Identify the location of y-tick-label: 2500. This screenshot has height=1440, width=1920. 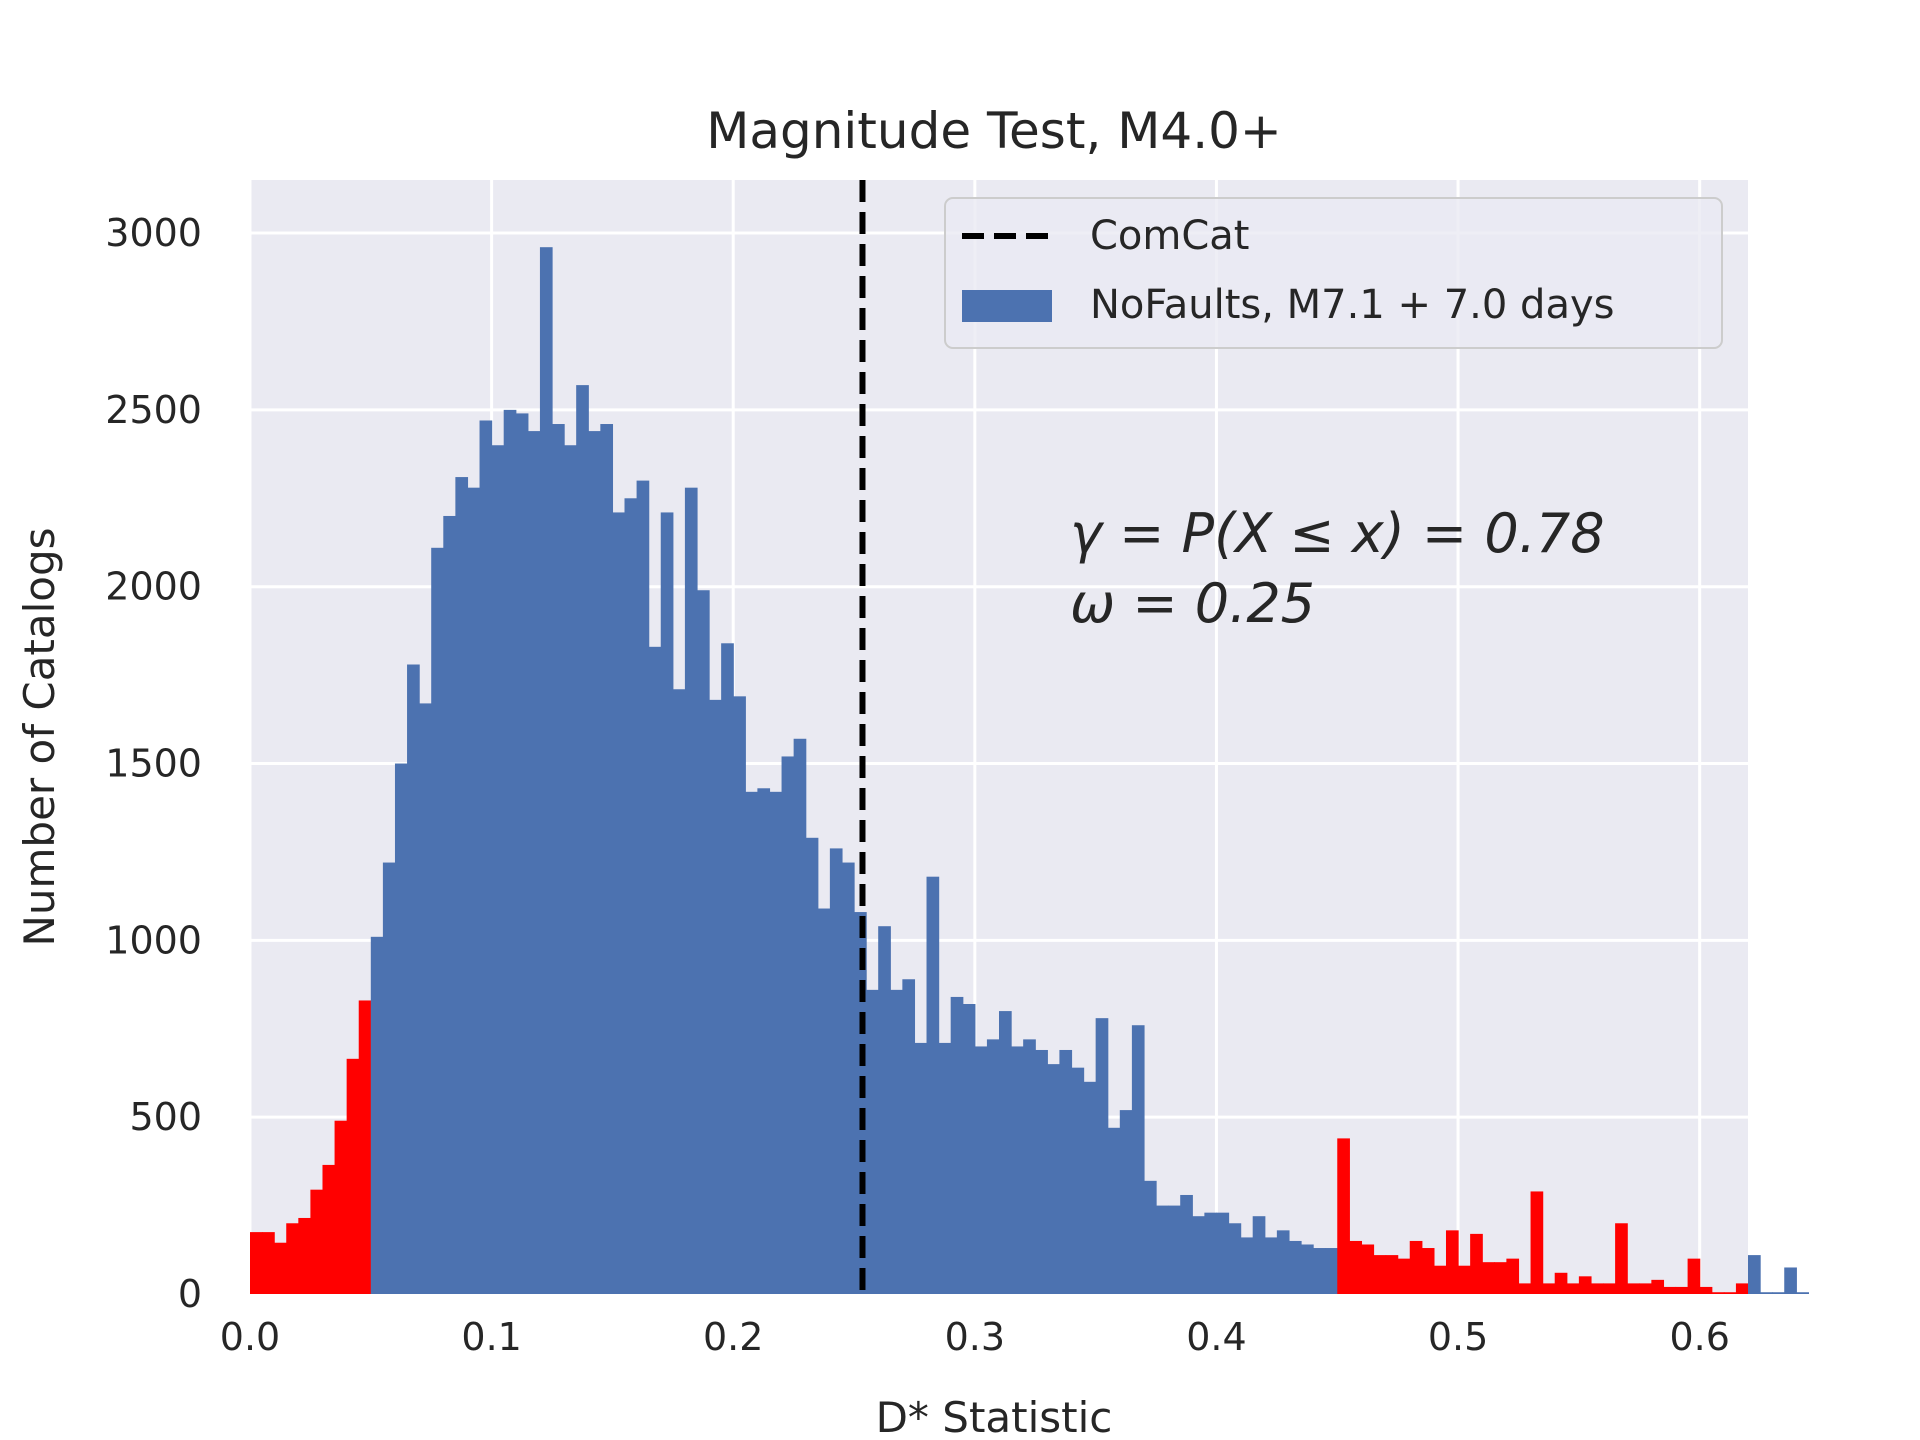
(153, 410).